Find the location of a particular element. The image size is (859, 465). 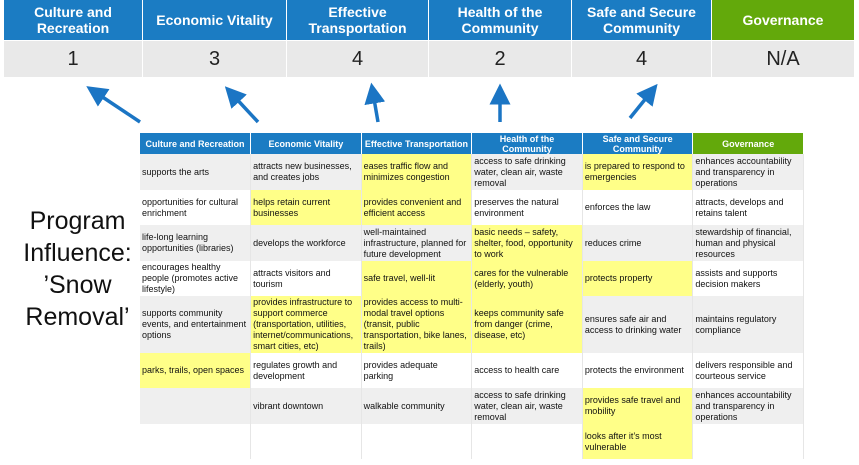

category-score: 3 is located at coordinates (215, 58).